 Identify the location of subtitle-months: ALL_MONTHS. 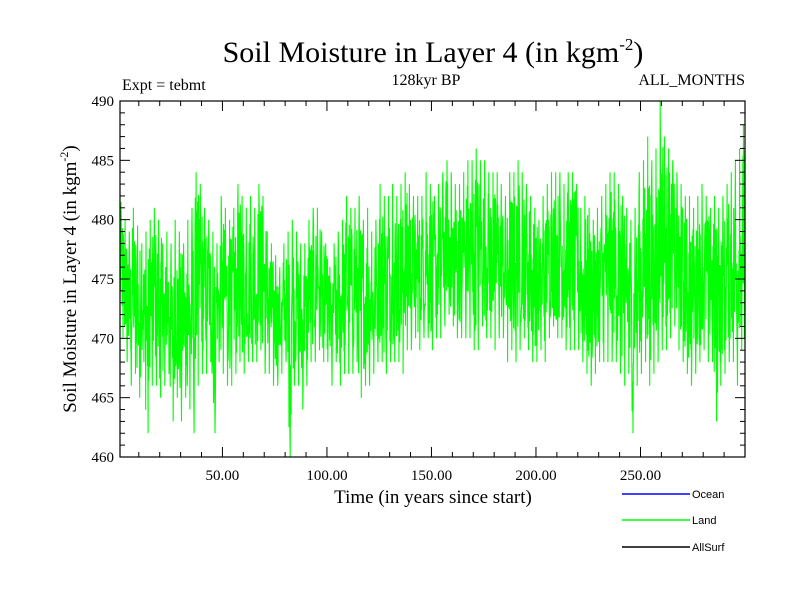
(691, 80).